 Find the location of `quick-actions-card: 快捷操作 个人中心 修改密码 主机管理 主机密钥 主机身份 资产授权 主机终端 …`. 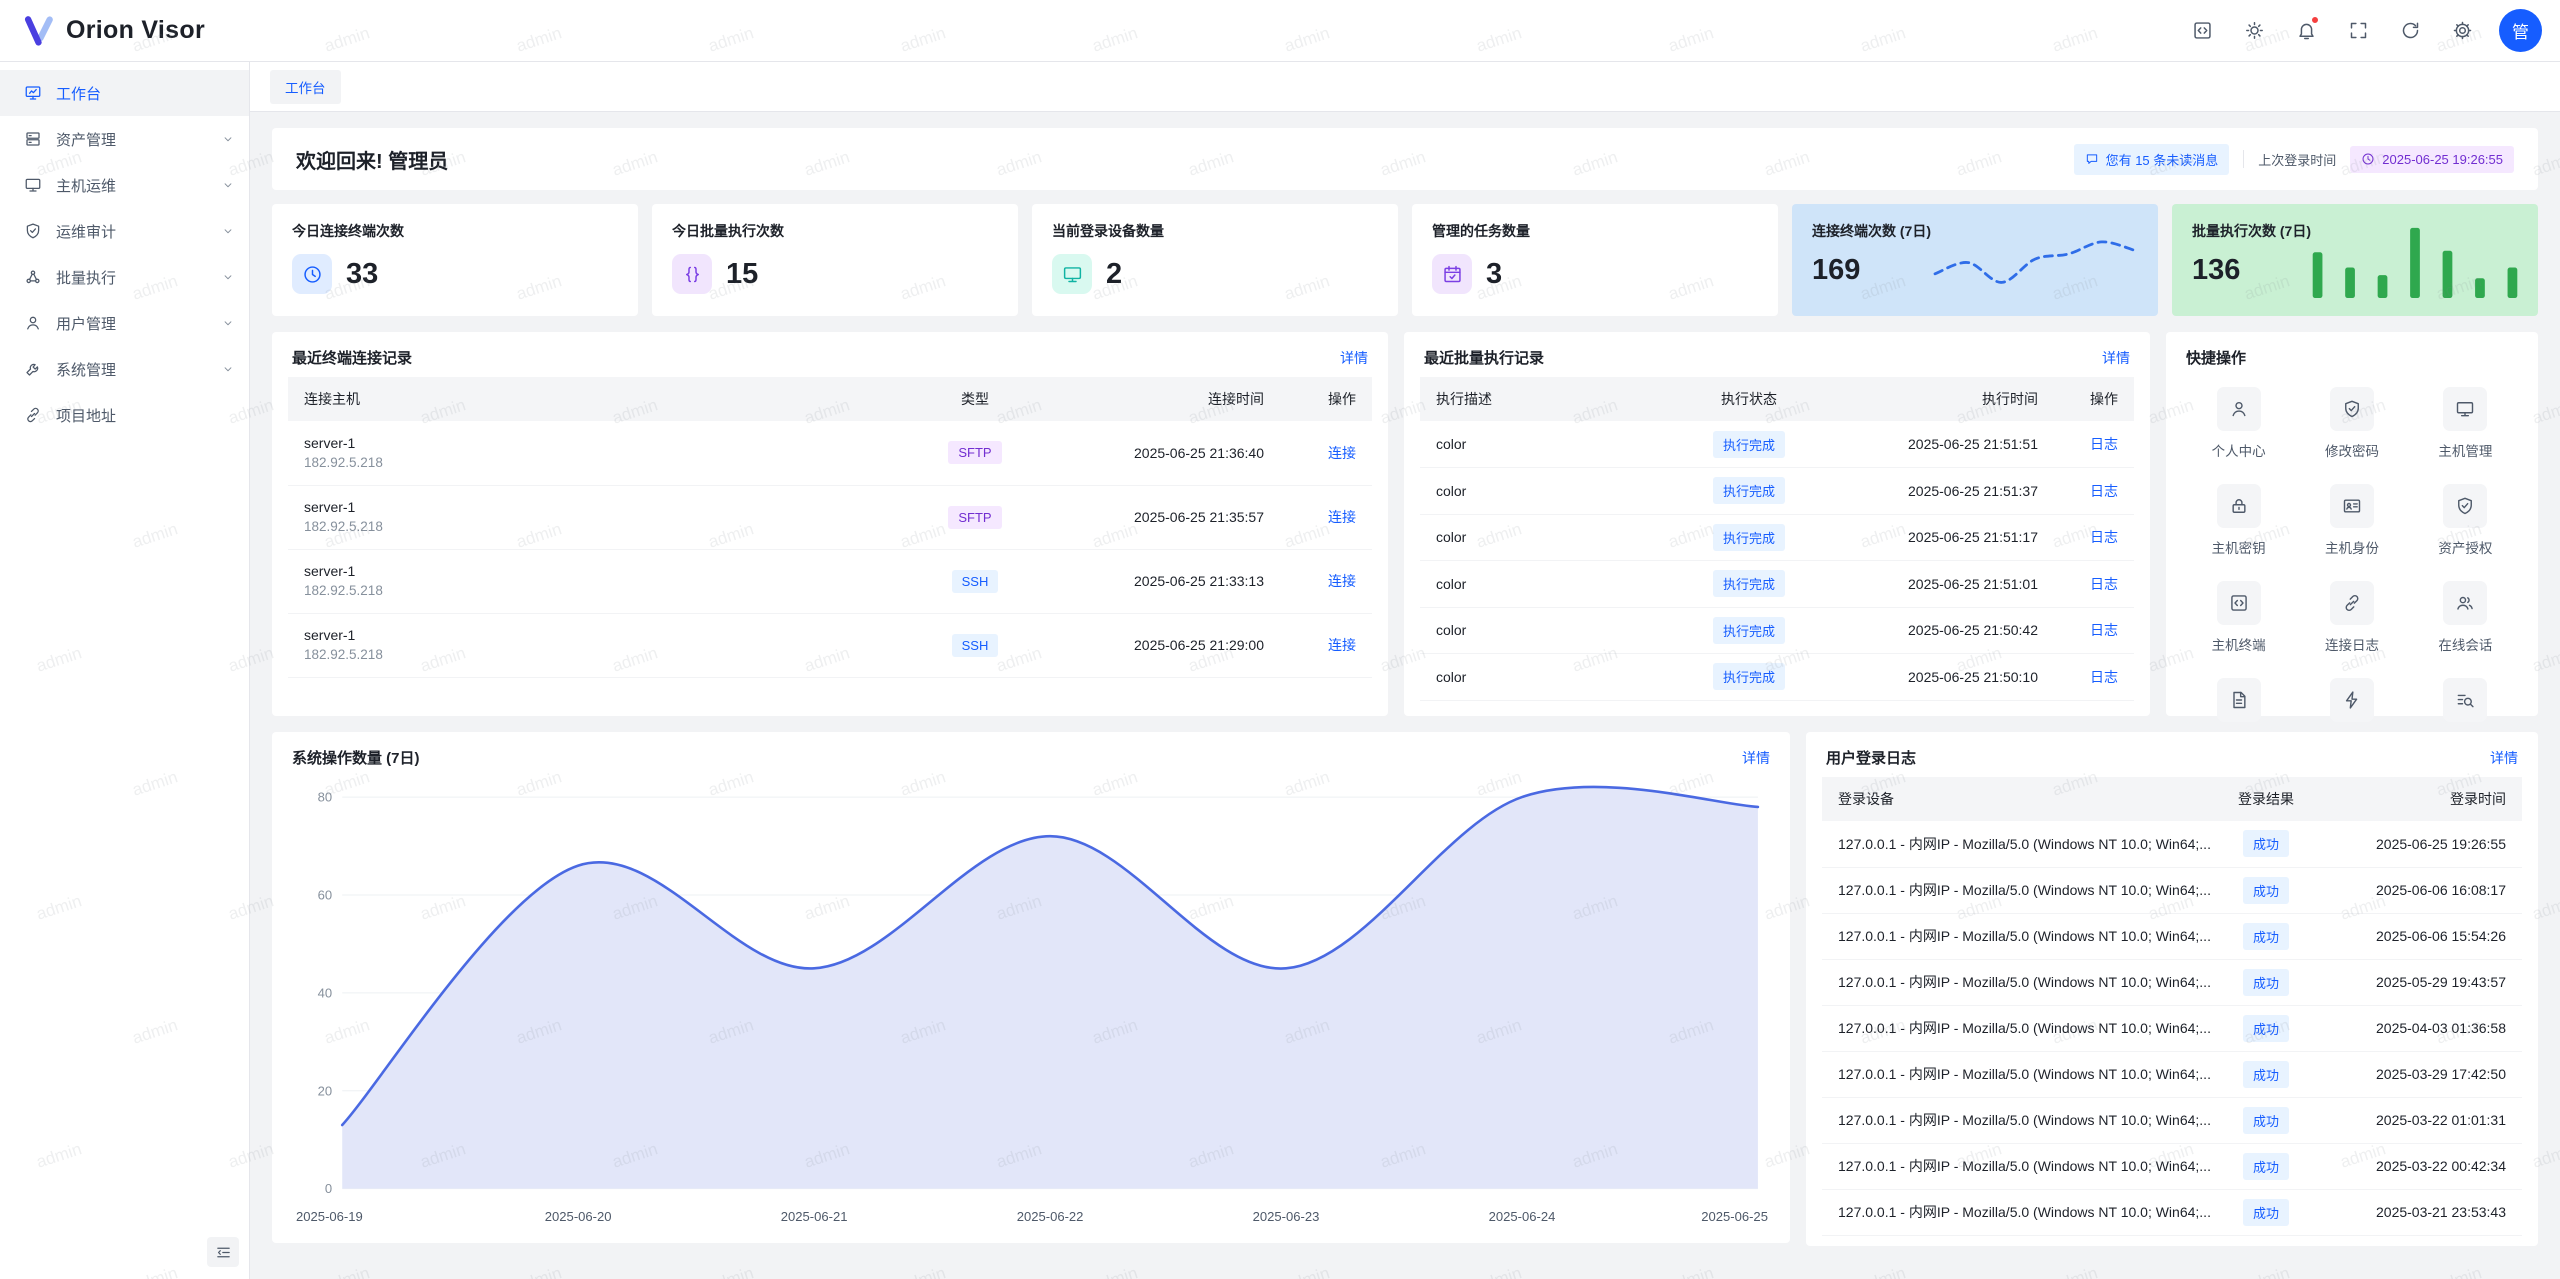

quick-actions-card: 快捷操作 个人中心 修改密码 主机管理 主机密钥 主机身份 资产授权 主机终端 … is located at coordinates (2352, 541).